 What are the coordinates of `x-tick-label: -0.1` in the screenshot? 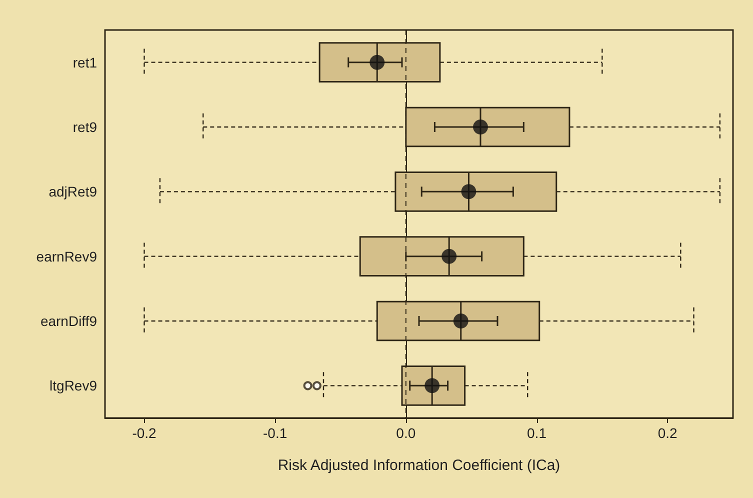 It's located at (275, 433).